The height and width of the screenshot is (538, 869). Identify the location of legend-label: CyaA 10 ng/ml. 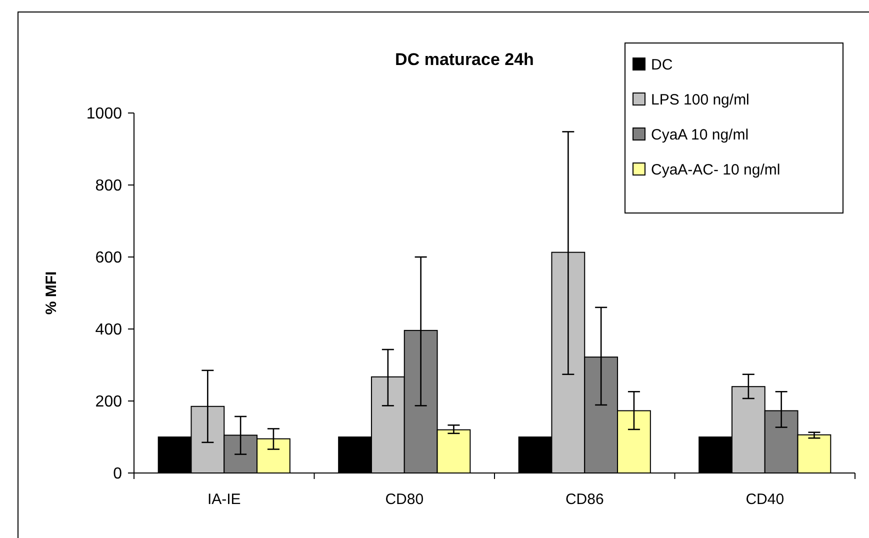
(700, 135).